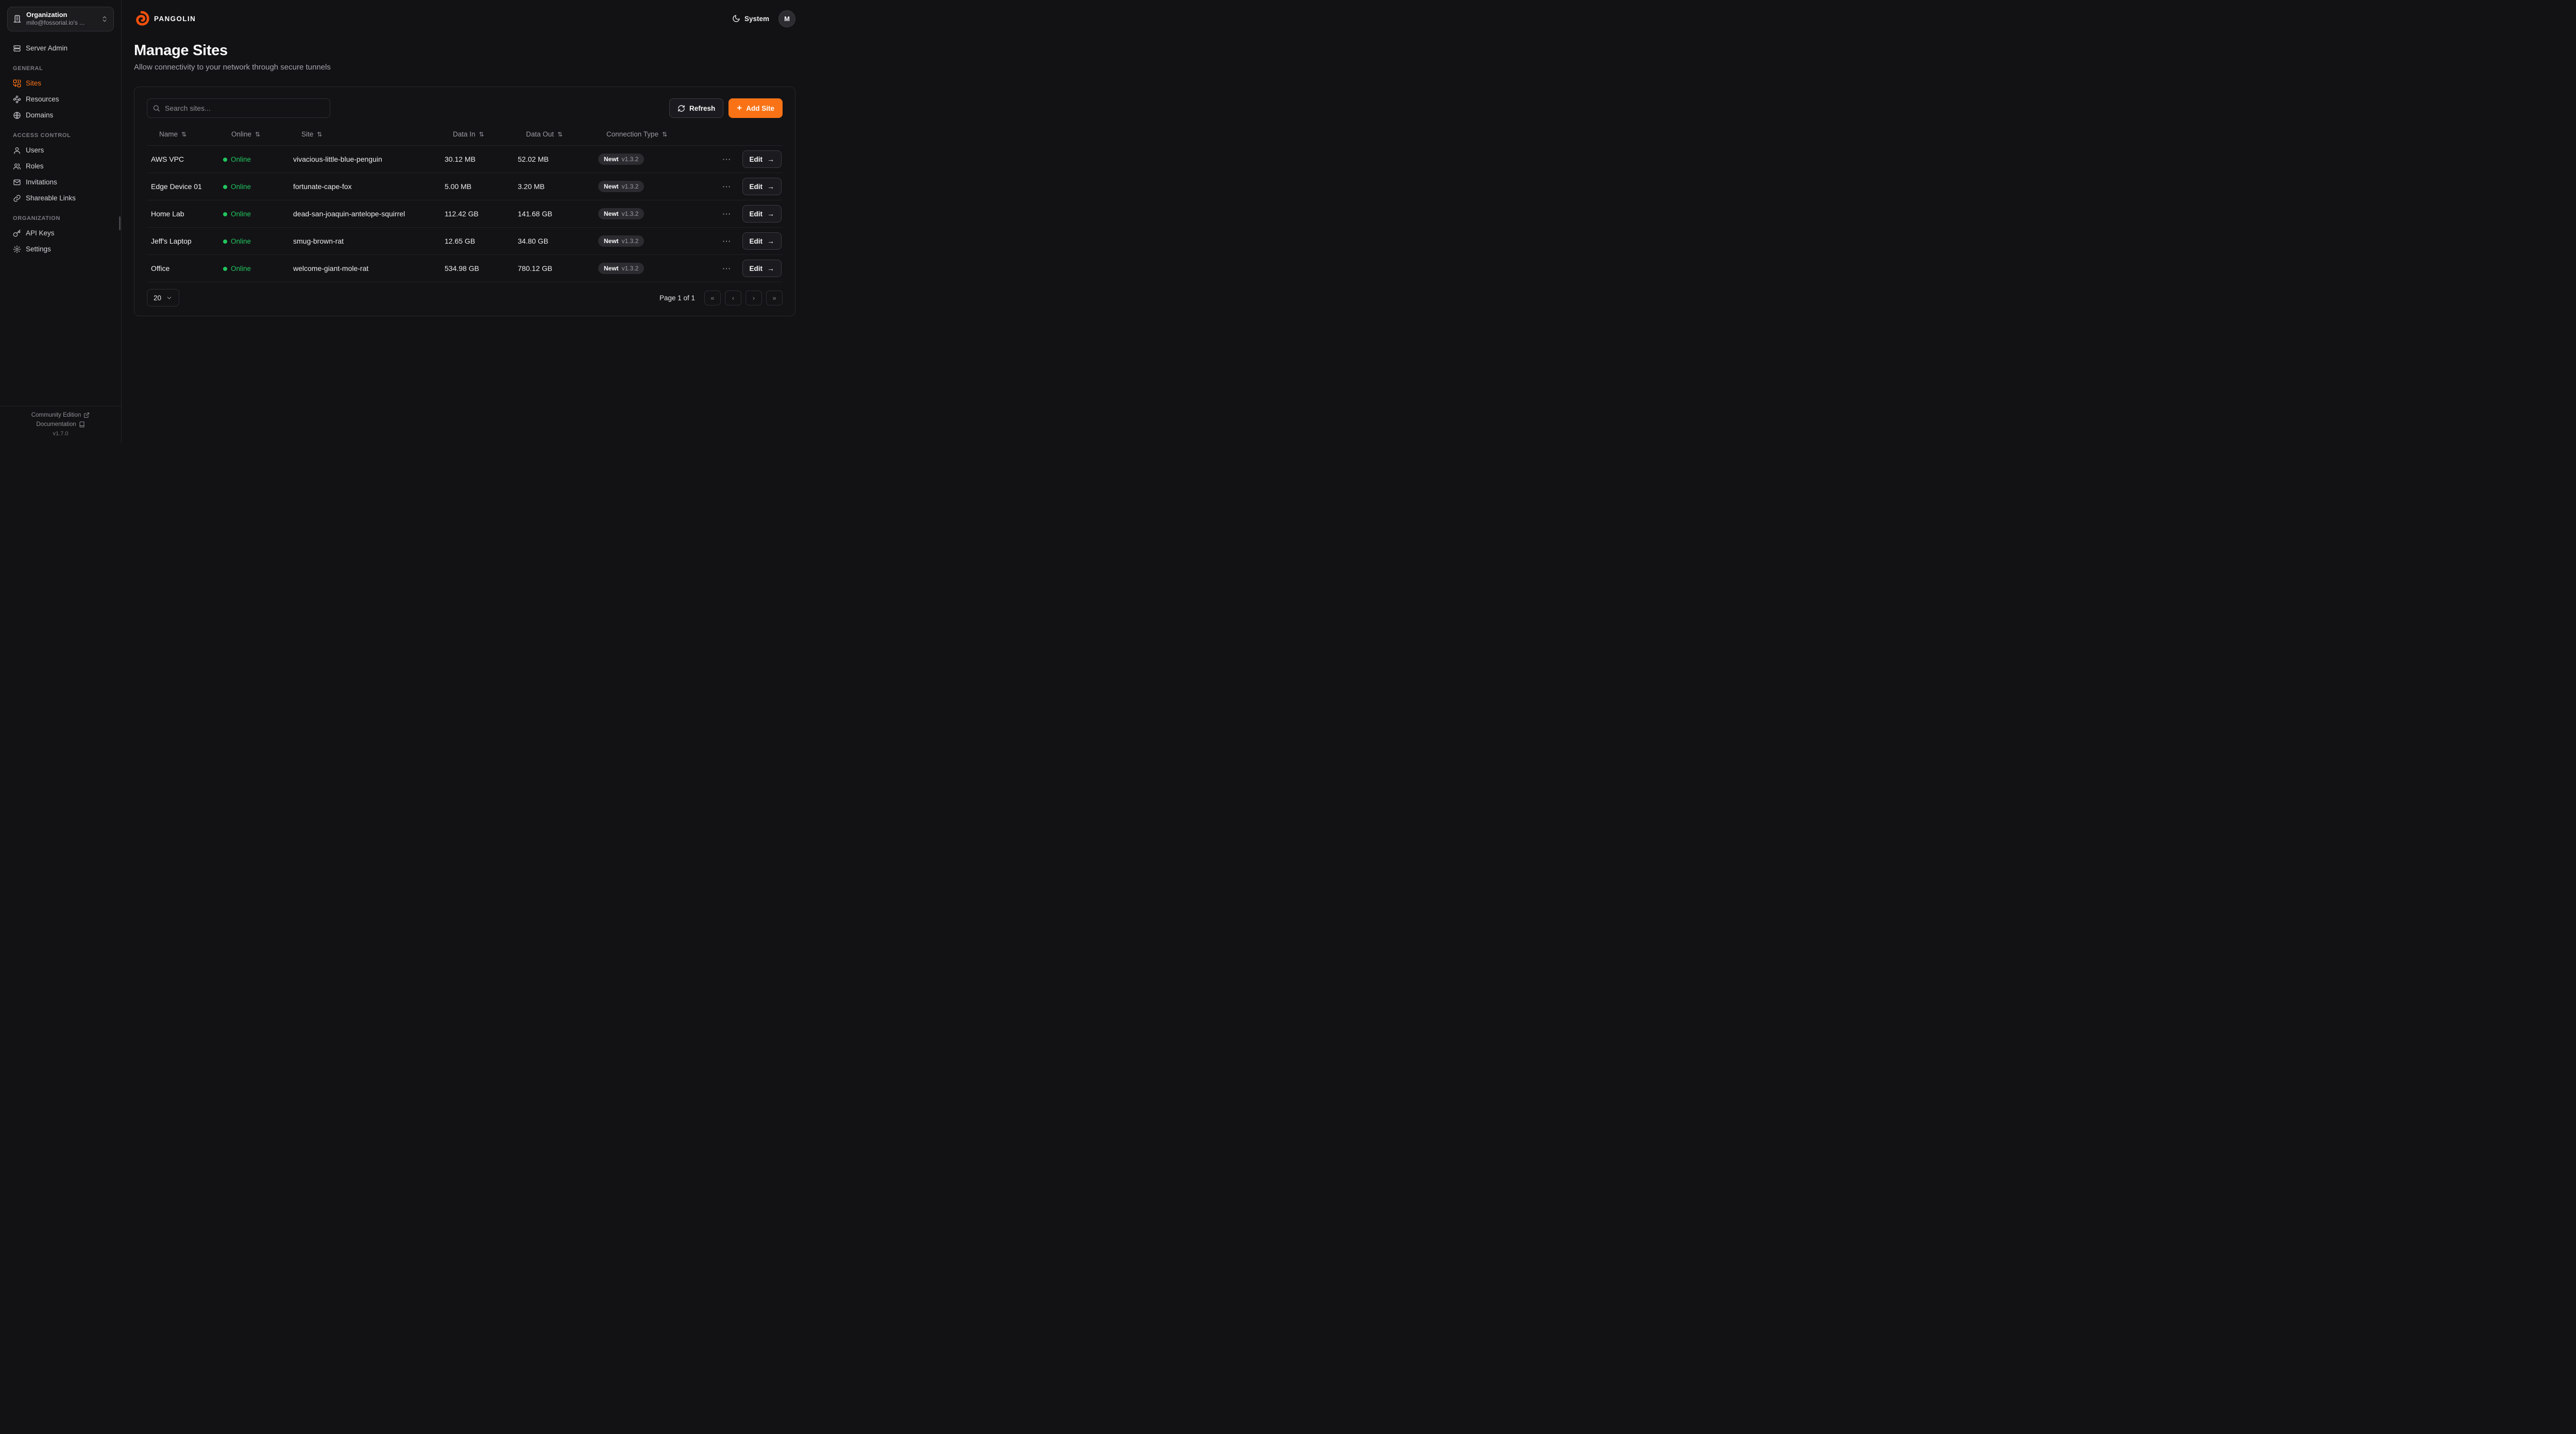 The height and width of the screenshot is (1434, 2576). Describe the element at coordinates (156, 108) in the screenshot. I see `search-icon` at that location.